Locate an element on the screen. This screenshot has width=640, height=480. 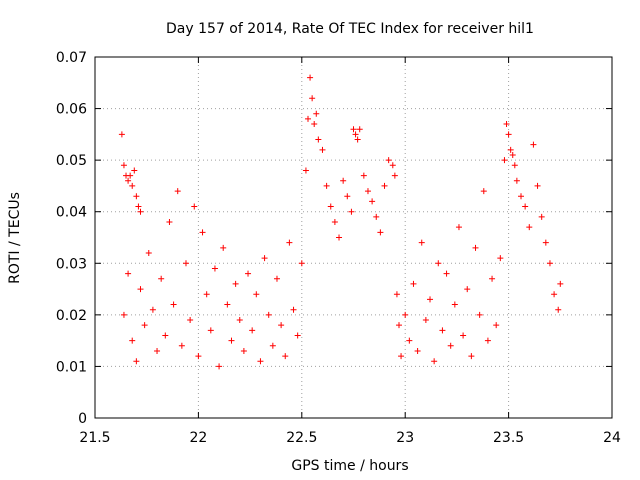
x-tick-label: 23.5 is located at coordinates (508, 438).